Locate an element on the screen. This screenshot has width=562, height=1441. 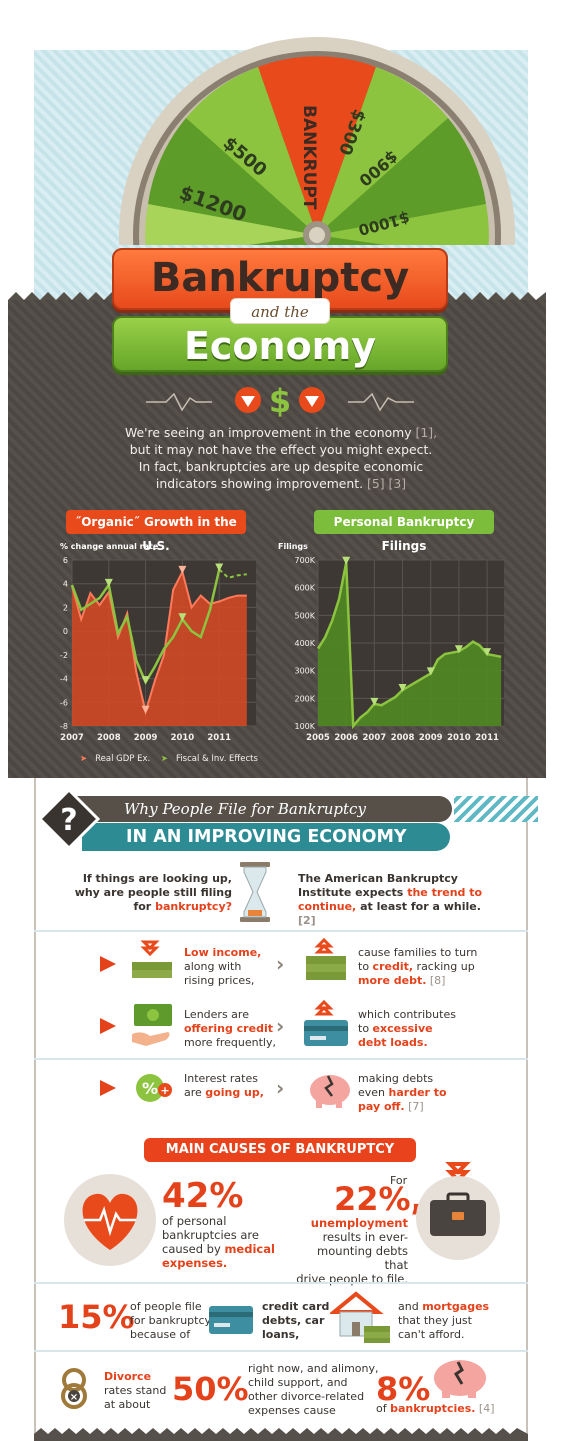
y-tick-label: -4 is located at coordinates (64, 679).